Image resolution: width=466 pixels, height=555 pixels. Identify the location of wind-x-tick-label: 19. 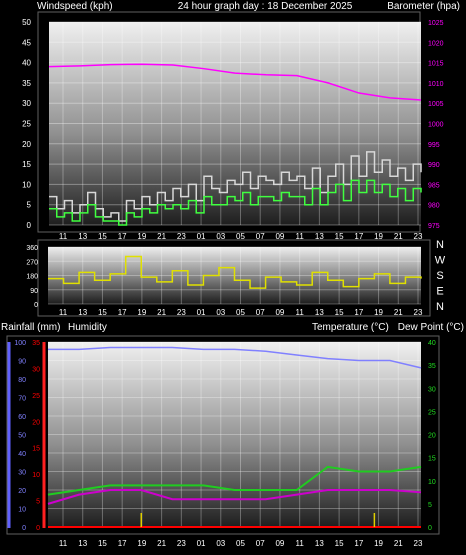
(378, 236).